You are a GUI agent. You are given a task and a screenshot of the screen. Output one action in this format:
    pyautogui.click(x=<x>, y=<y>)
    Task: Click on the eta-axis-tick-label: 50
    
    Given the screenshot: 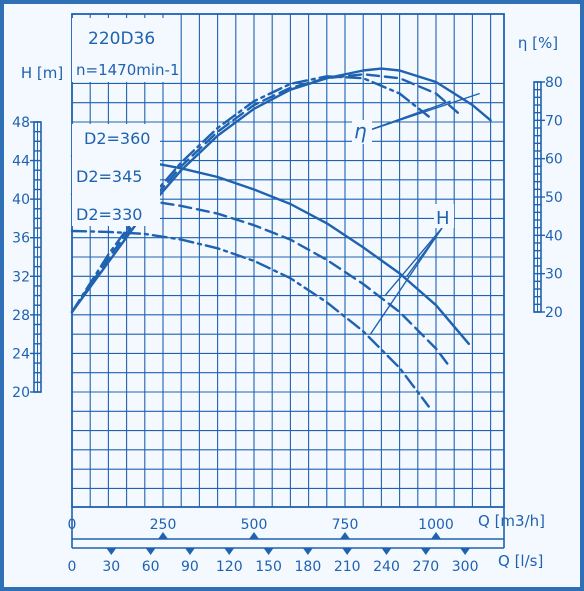 What is the action you would take?
    pyautogui.click(x=554, y=198)
    